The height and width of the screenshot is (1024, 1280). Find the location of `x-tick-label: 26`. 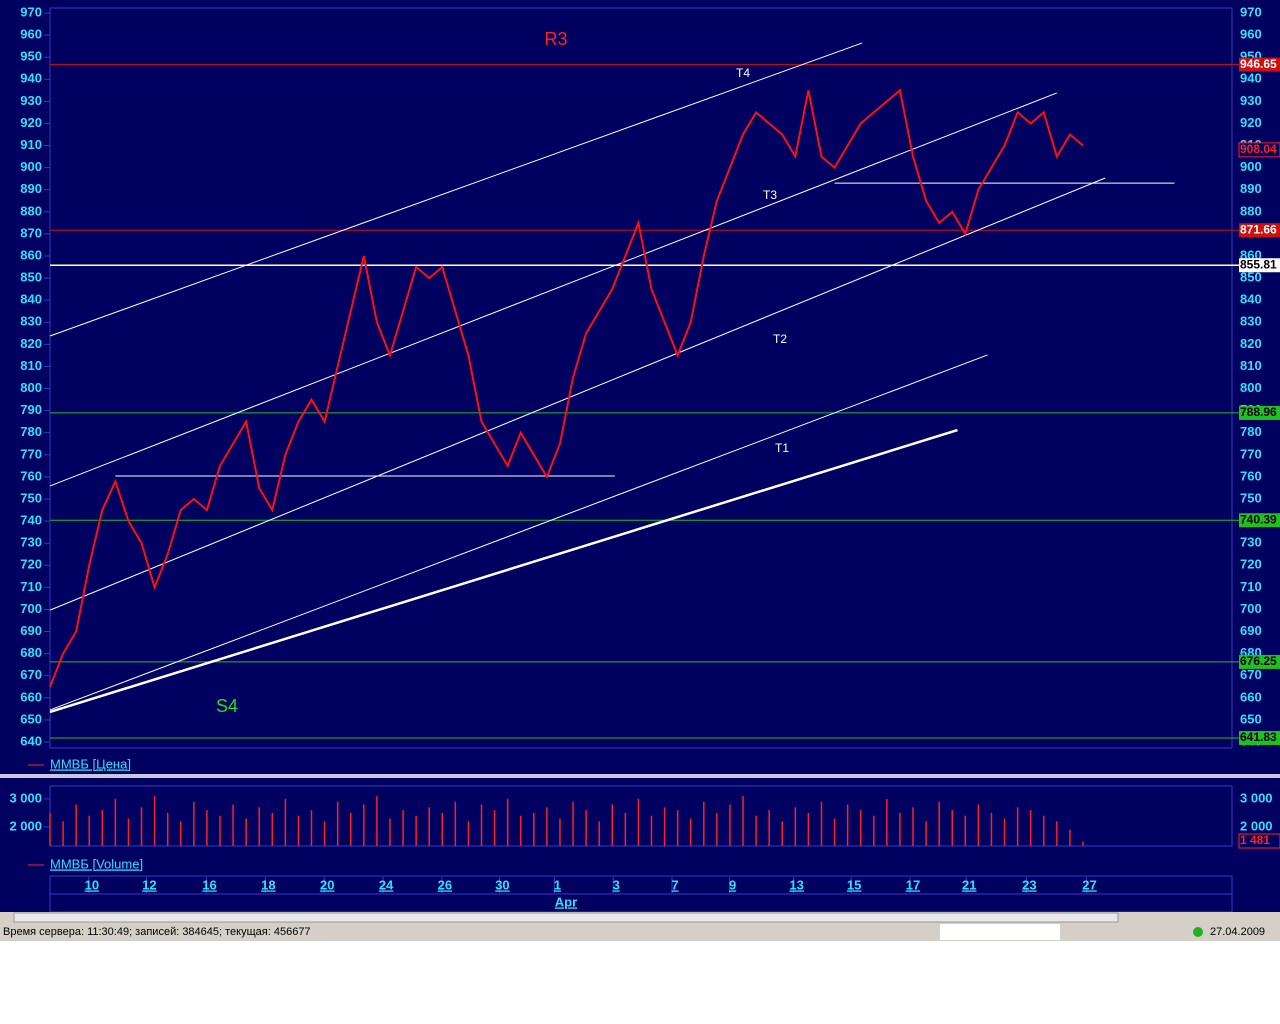

x-tick-label: 26 is located at coordinates (445, 884).